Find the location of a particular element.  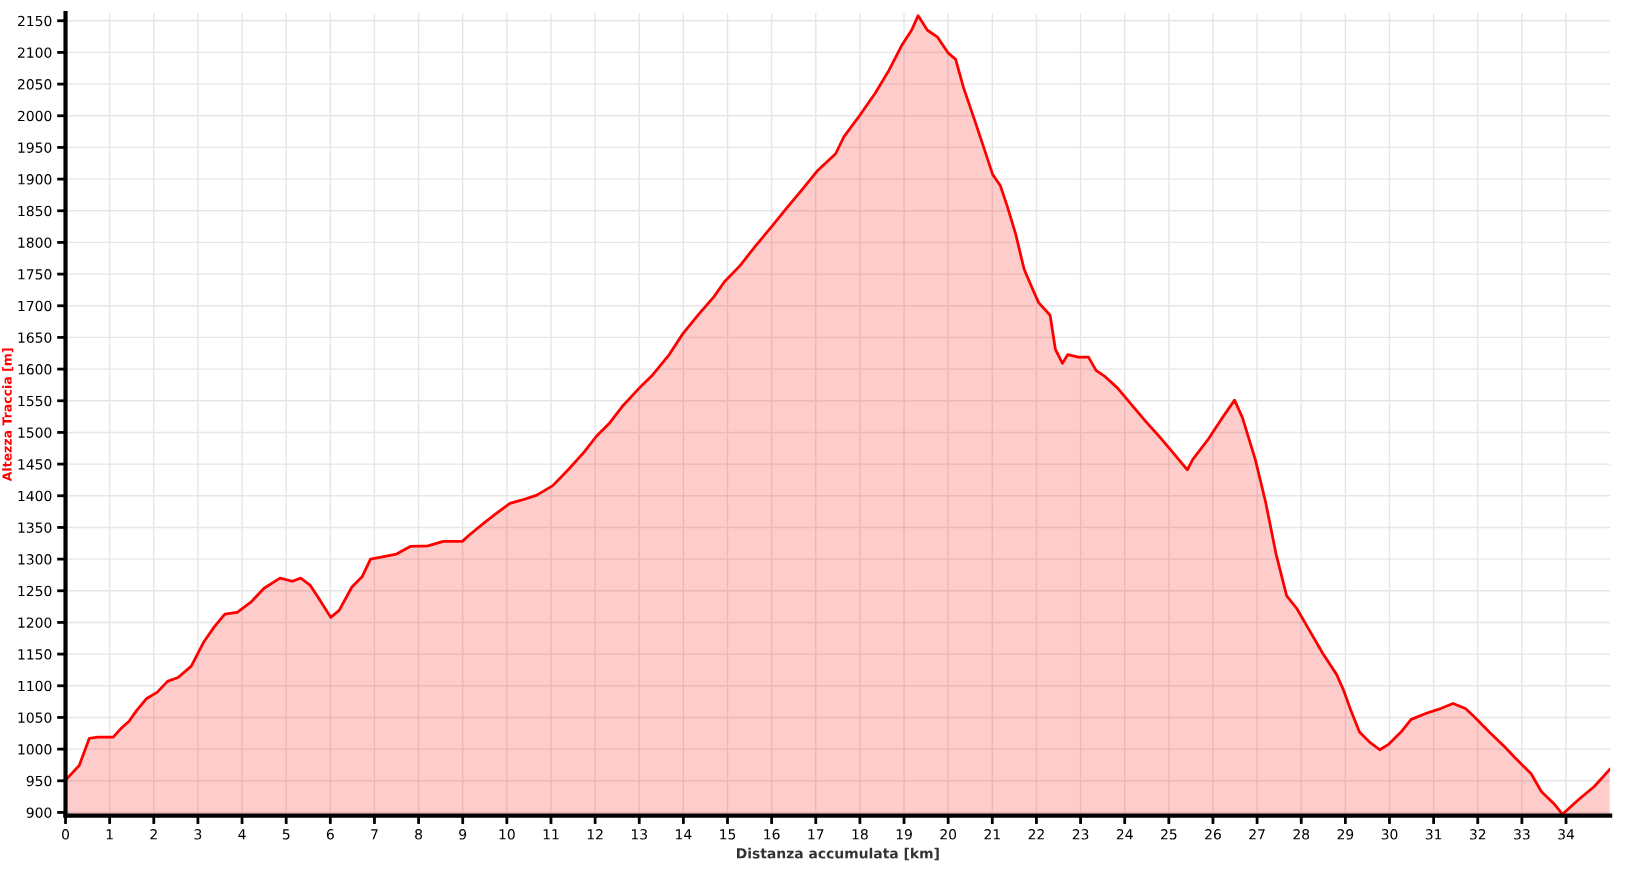

y-tick-label: 1700 is located at coordinates (35, 306).